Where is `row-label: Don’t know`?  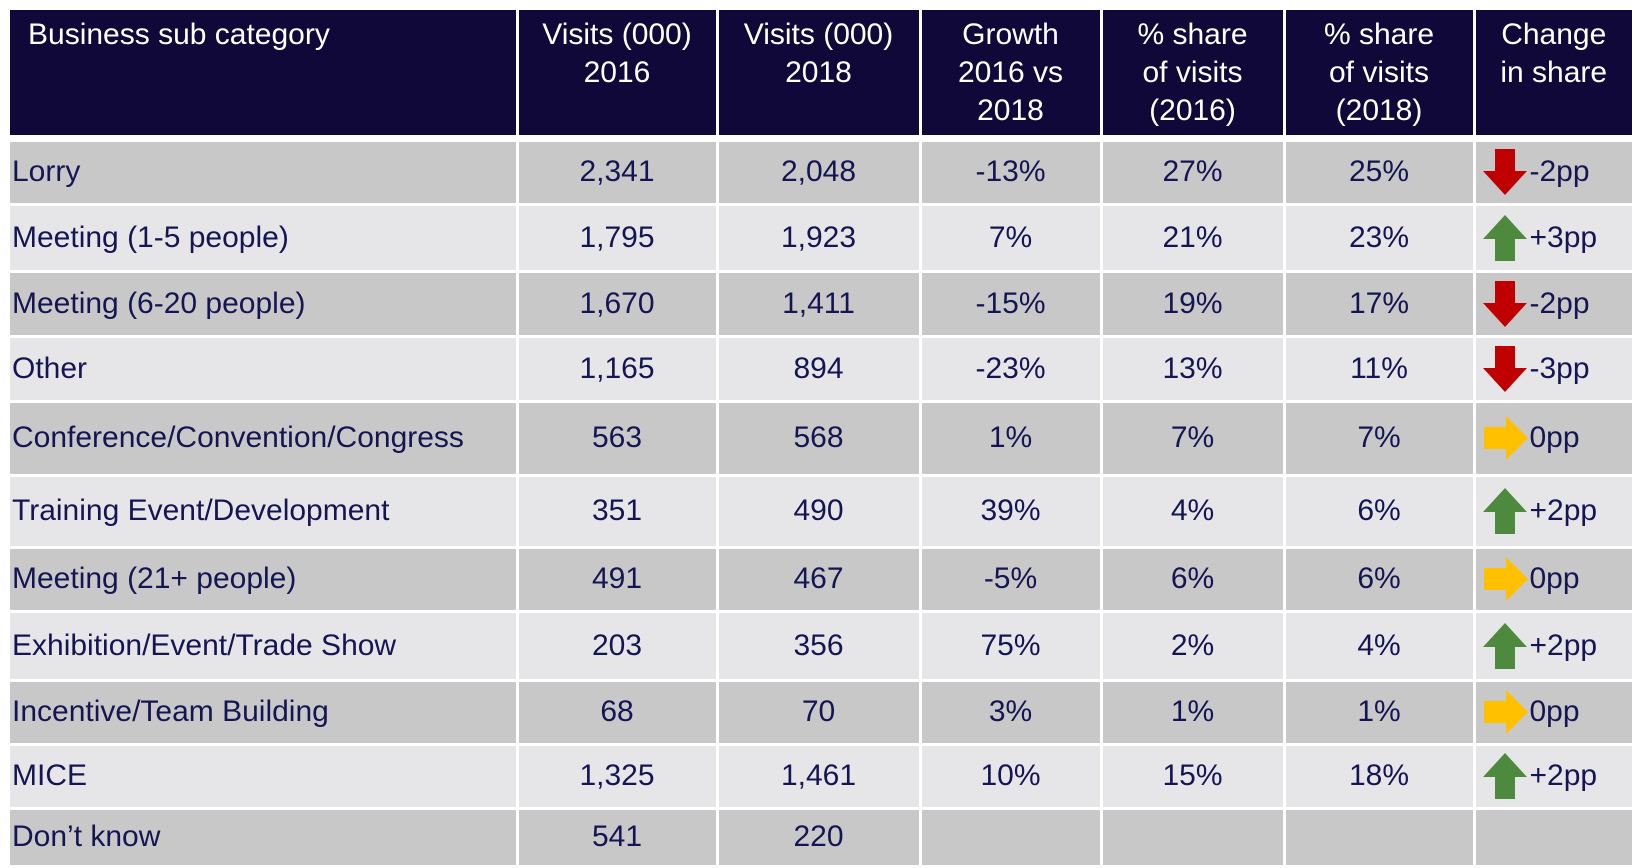 row-label: Don’t know is located at coordinates (263, 835).